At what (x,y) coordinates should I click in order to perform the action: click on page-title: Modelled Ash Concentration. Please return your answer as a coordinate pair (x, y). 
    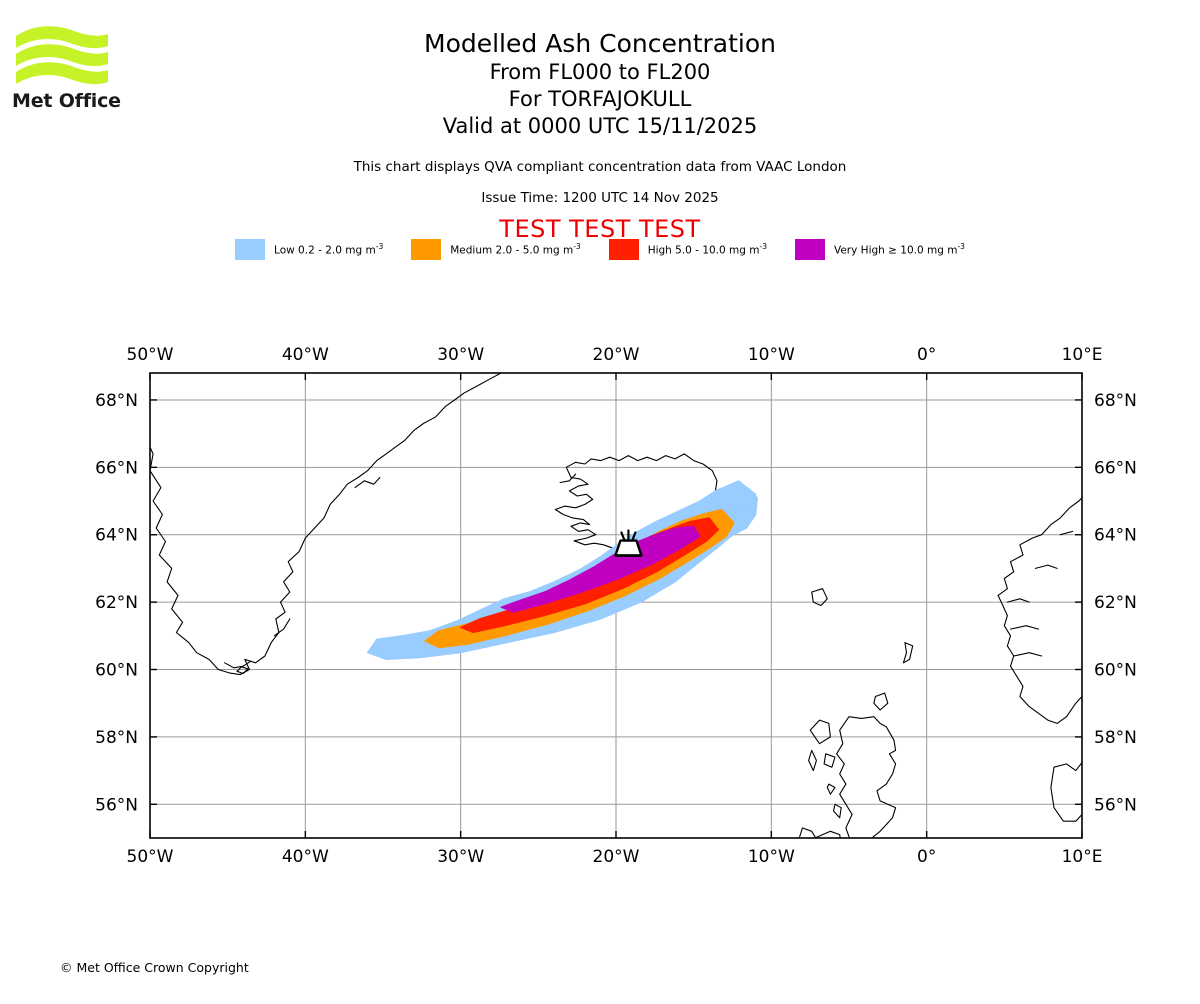
    Looking at the image, I should click on (600, 43).